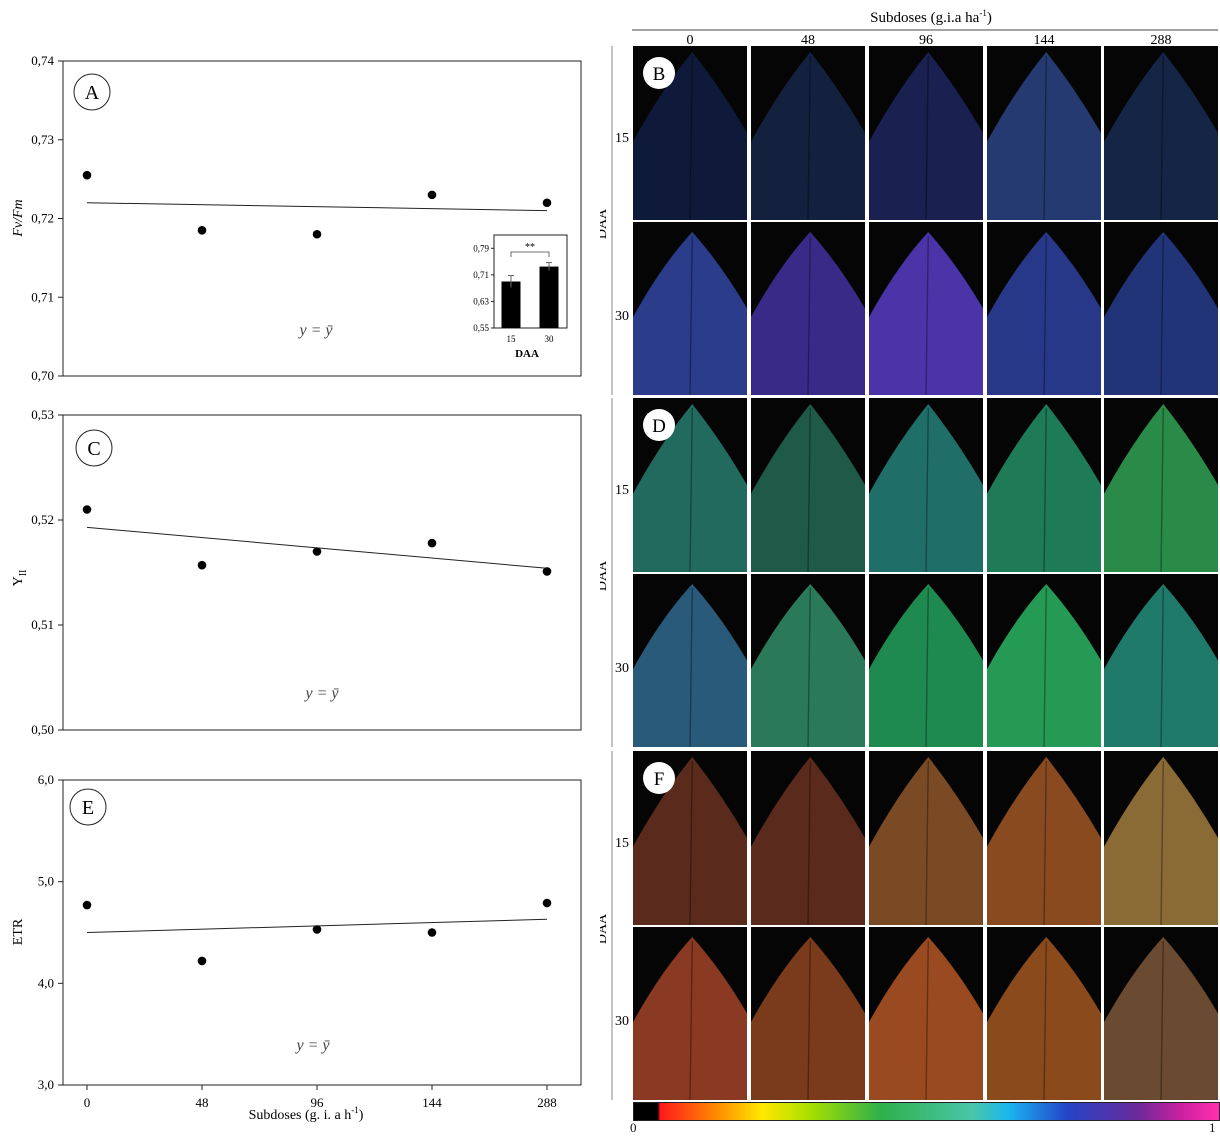 The width and height of the screenshot is (1220, 1136). I want to click on y-ticks: 0,70 0,71 0,72 0,73 0,74, so click(47, 218).